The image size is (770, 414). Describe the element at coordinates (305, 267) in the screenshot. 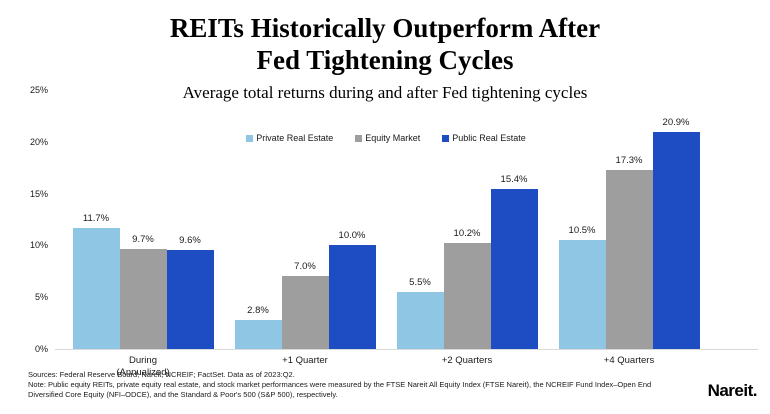

I see `bar-value-label: 7.0%` at that location.